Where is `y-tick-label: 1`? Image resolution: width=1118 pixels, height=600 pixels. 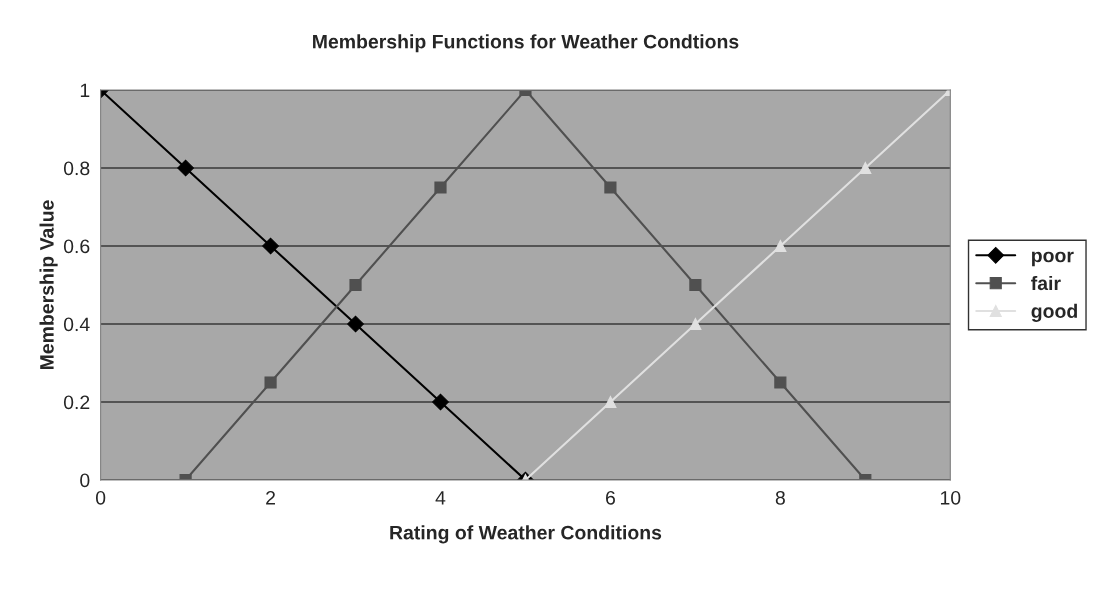 y-tick-label: 1 is located at coordinates (85, 90).